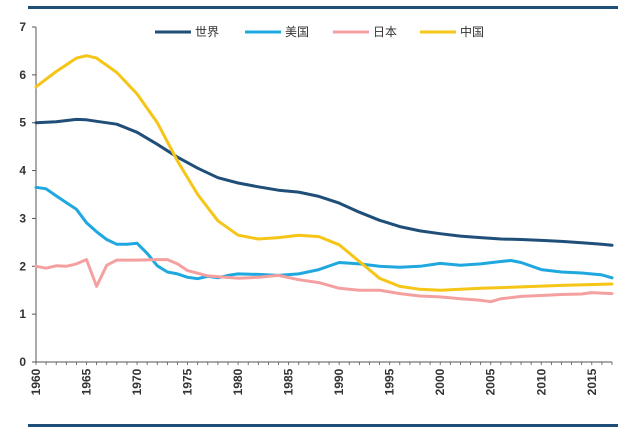 The height and width of the screenshot is (435, 640). I want to click on legend: 世界 美国 日本 中国, so click(319, 31).